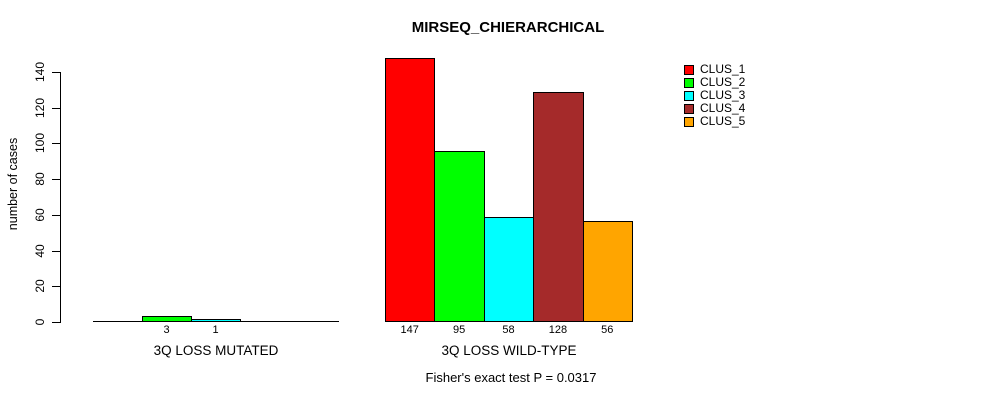 This screenshot has width=990, height=400. I want to click on bar-value-label-clus_2-mutated: 3, so click(166, 330).